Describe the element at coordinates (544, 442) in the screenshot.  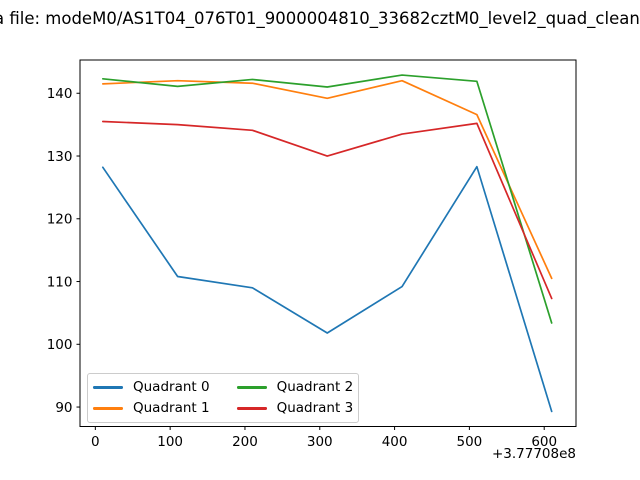
I see `x-tick-label: 600` at that location.